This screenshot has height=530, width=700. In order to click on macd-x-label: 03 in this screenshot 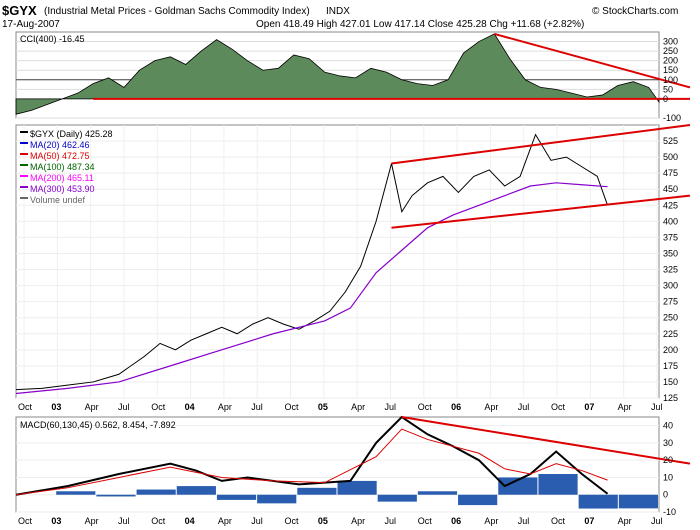, I will do `click(56, 521)`.